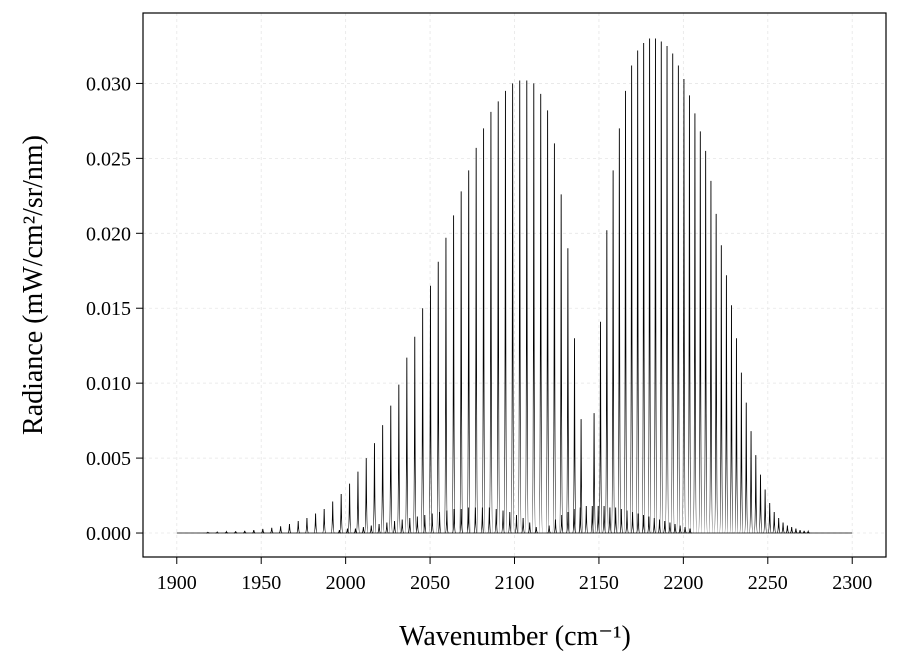 This screenshot has height=665, width=900. Describe the element at coordinates (33, 285) in the screenshot. I see `y-axis-label: Radiance (mW/cm²/sr/nm)` at that location.